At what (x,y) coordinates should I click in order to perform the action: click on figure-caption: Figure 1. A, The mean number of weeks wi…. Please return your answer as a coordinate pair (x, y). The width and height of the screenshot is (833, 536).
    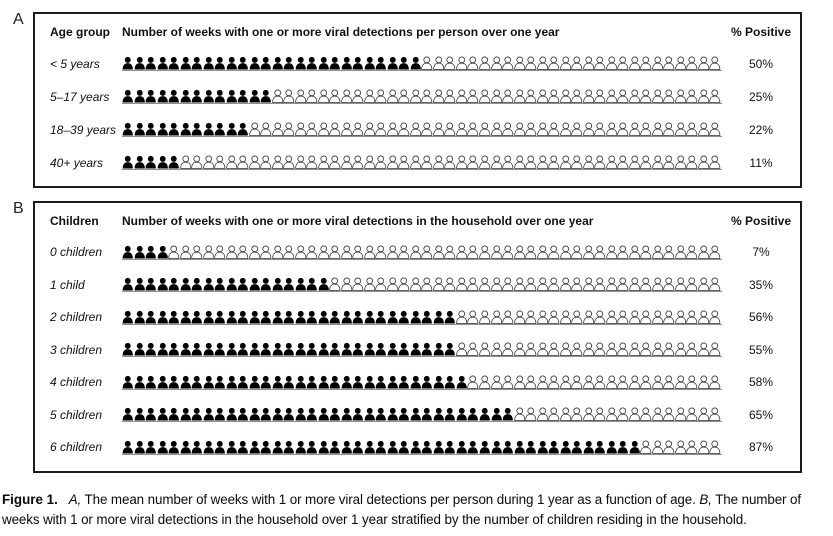
    Looking at the image, I should click on (416, 511).